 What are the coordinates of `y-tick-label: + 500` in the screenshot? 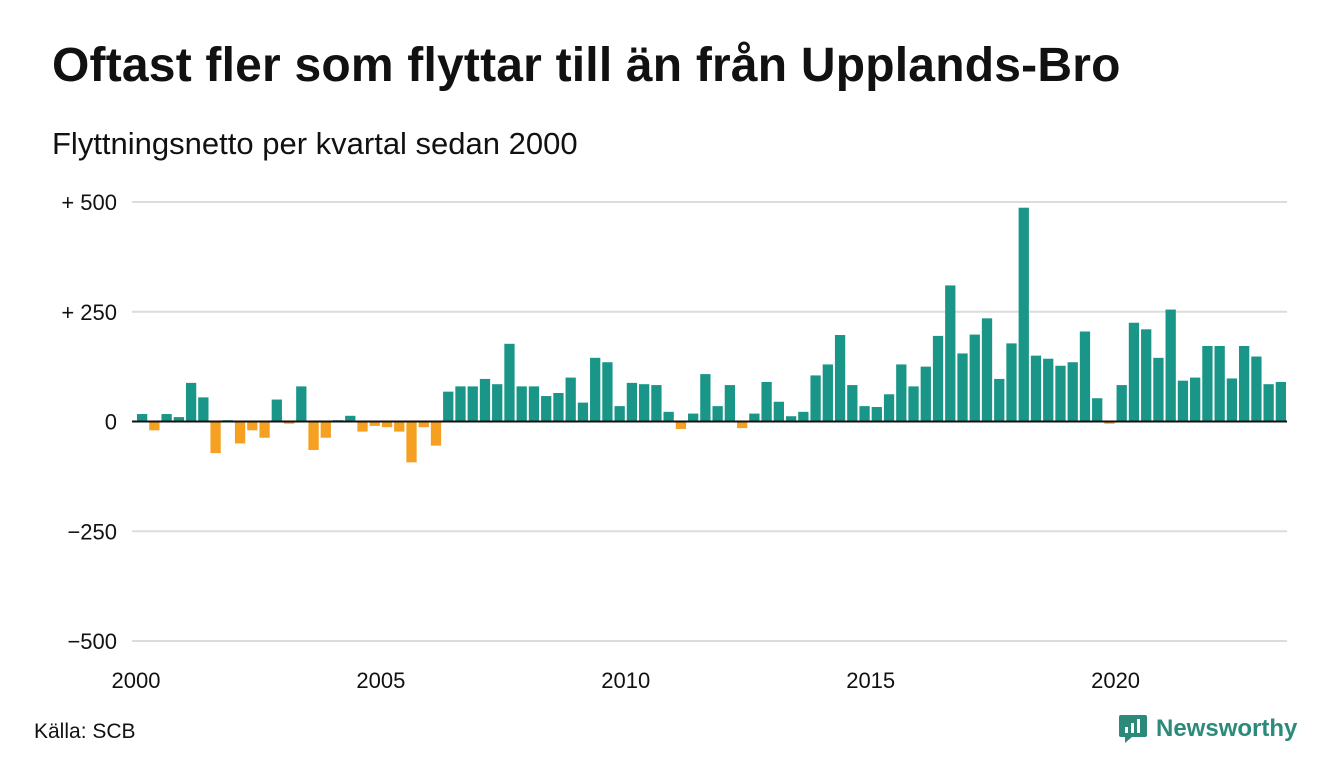 It's located at (89, 202).